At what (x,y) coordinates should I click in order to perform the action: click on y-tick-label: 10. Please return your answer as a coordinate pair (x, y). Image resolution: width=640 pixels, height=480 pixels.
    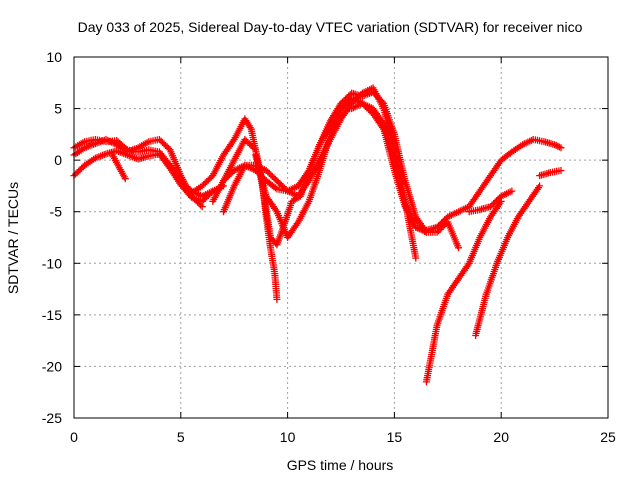
    Looking at the image, I should click on (54, 57).